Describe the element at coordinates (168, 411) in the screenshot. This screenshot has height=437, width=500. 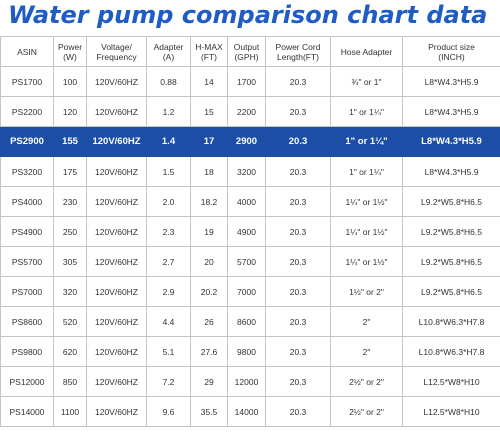
I see `table-cell: 9.6` at that location.